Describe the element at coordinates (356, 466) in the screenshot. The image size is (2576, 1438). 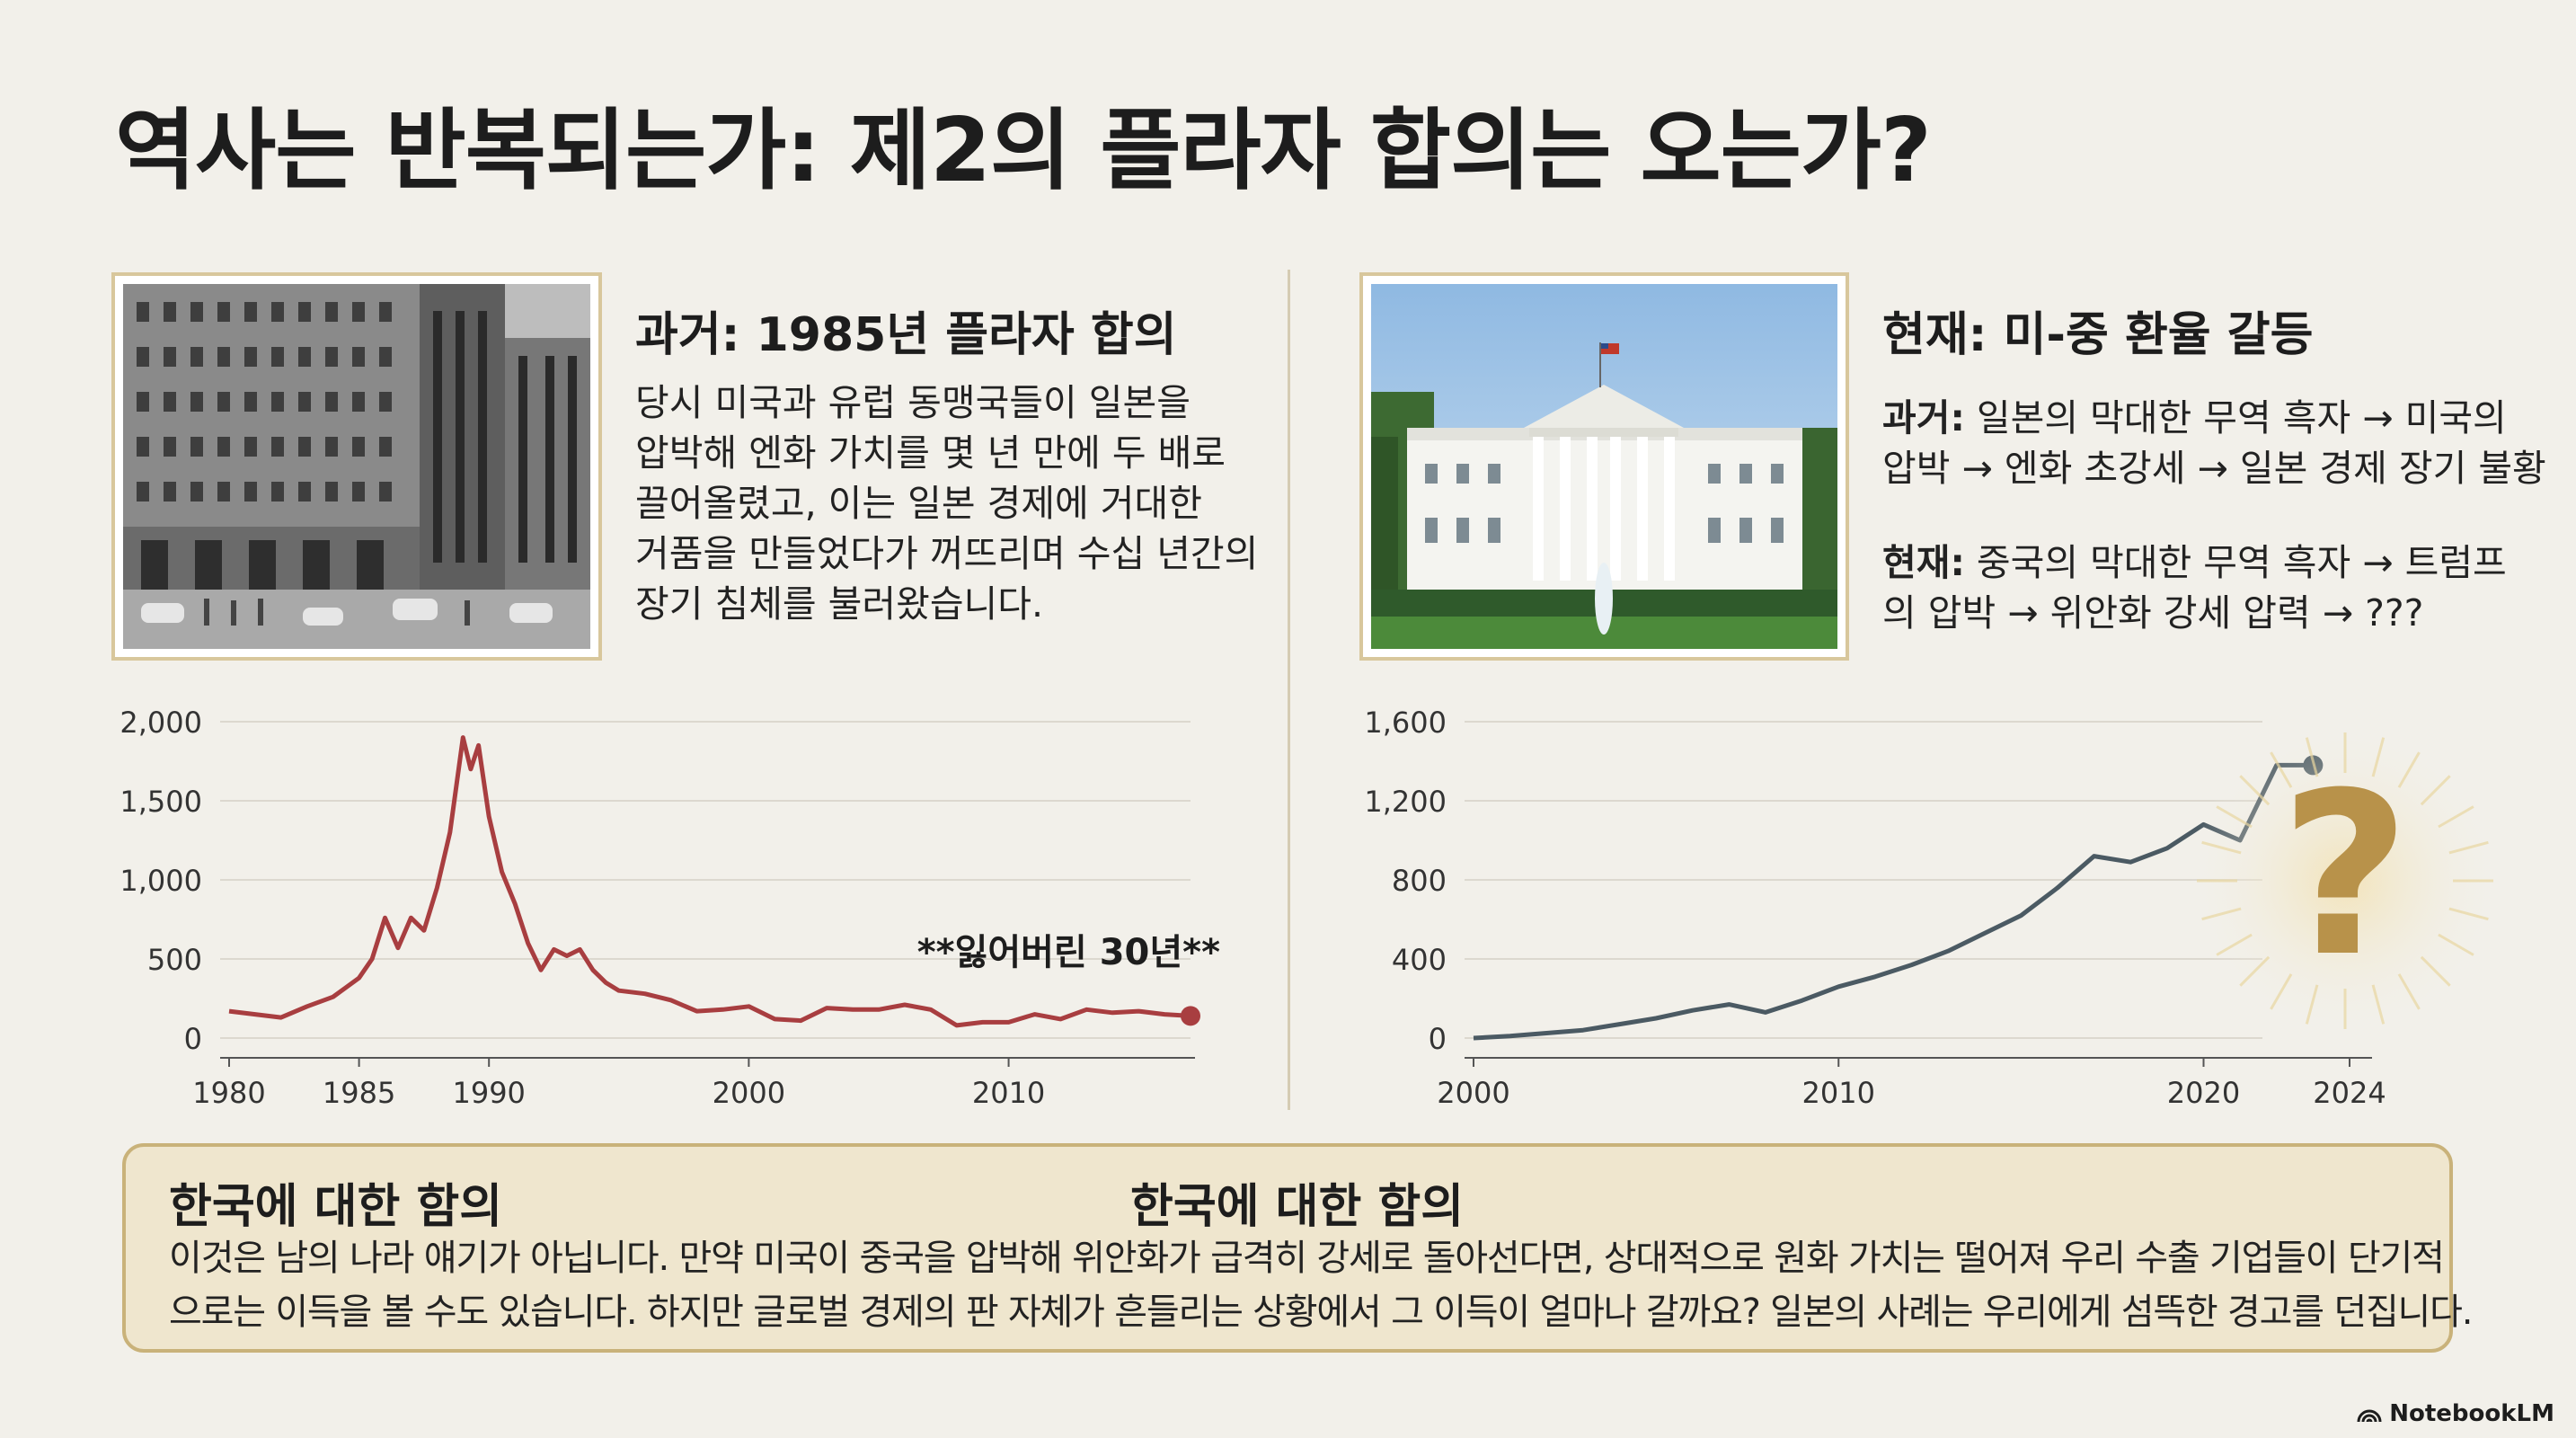
I see `plaza-hotel-photo` at that location.